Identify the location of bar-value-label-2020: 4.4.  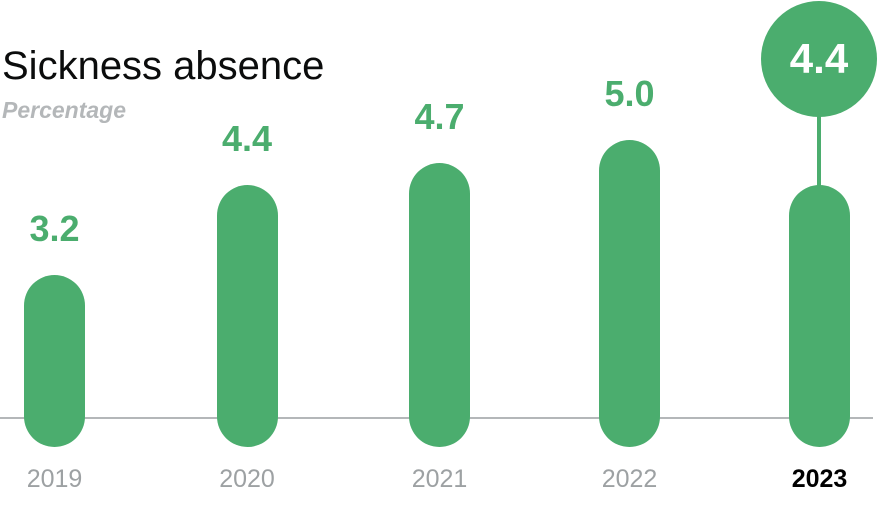
(247, 138).